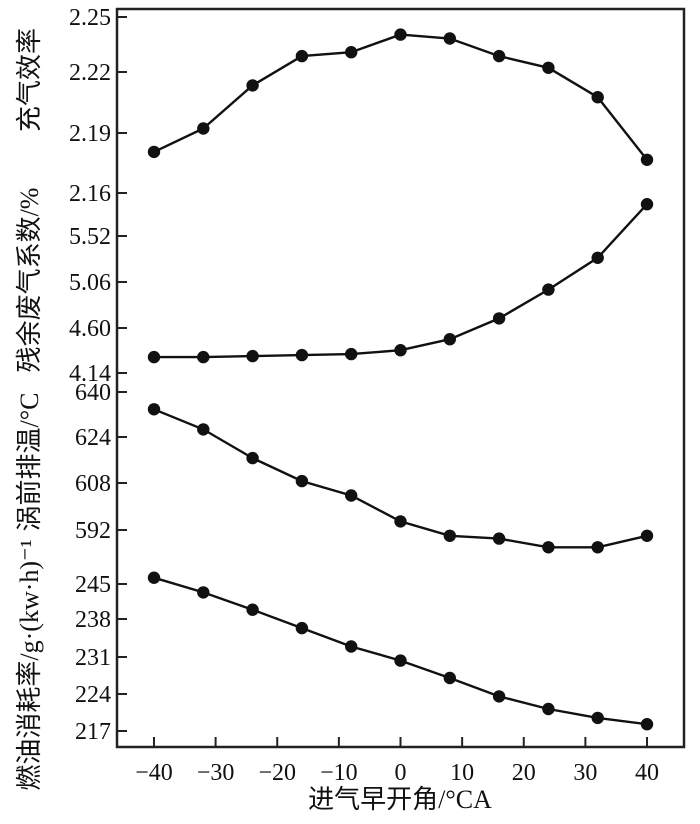 This screenshot has height=824, width=700. What do you see at coordinates (93, 438) in the screenshot?
I see `y-tick-label: 624` at bounding box center [93, 438].